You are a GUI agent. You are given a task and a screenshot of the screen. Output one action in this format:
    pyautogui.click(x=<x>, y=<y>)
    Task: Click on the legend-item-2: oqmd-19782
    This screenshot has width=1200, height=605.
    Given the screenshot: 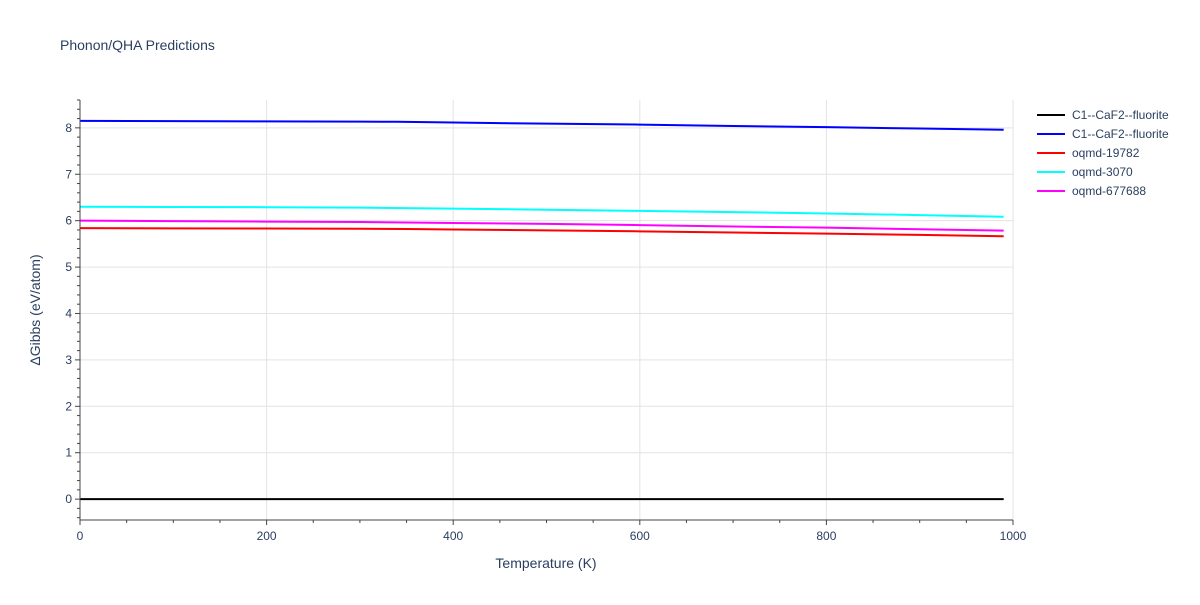 What is the action you would take?
    pyautogui.click(x=1088, y=153)
    